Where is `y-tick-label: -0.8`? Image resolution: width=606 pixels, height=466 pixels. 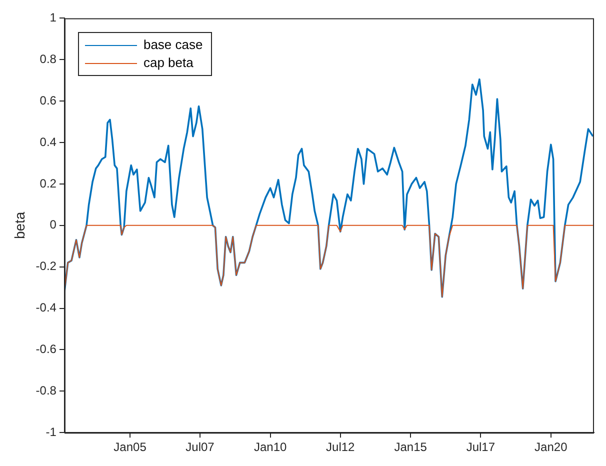
y-tick-label: -0.8 is located at coordinates (46, 390).